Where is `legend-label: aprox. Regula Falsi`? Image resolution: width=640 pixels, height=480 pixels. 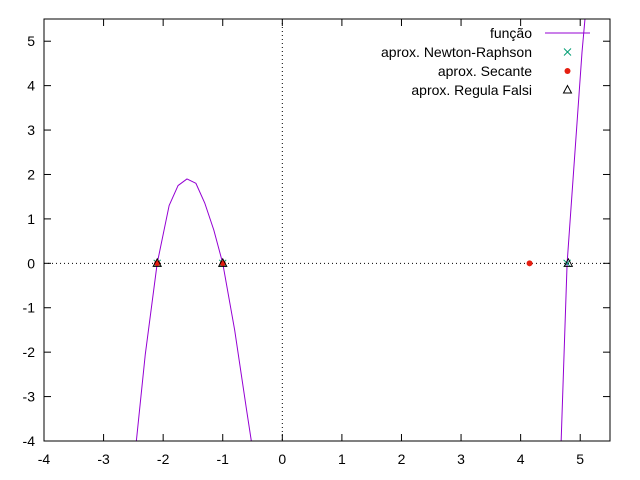 legend-label: aprox. Regula Falsi is located at coordinates (471, 90).